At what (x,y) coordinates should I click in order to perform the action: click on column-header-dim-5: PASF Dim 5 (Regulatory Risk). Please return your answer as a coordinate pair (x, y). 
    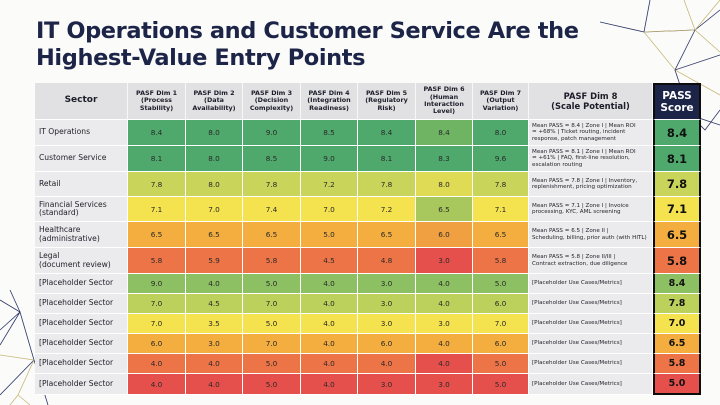
    Looking at the image, I should click on (387, 101).